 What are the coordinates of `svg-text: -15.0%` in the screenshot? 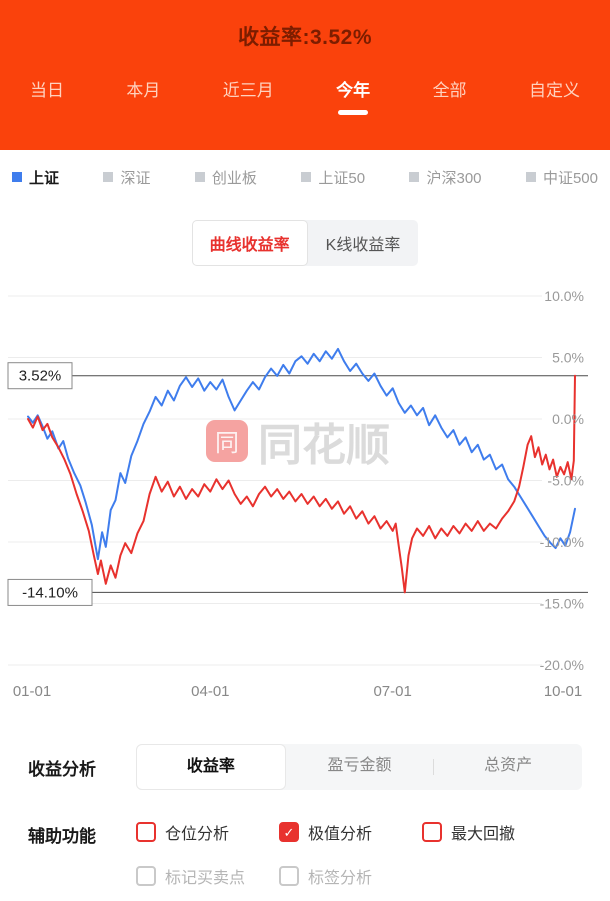 It's located at (562, 604).